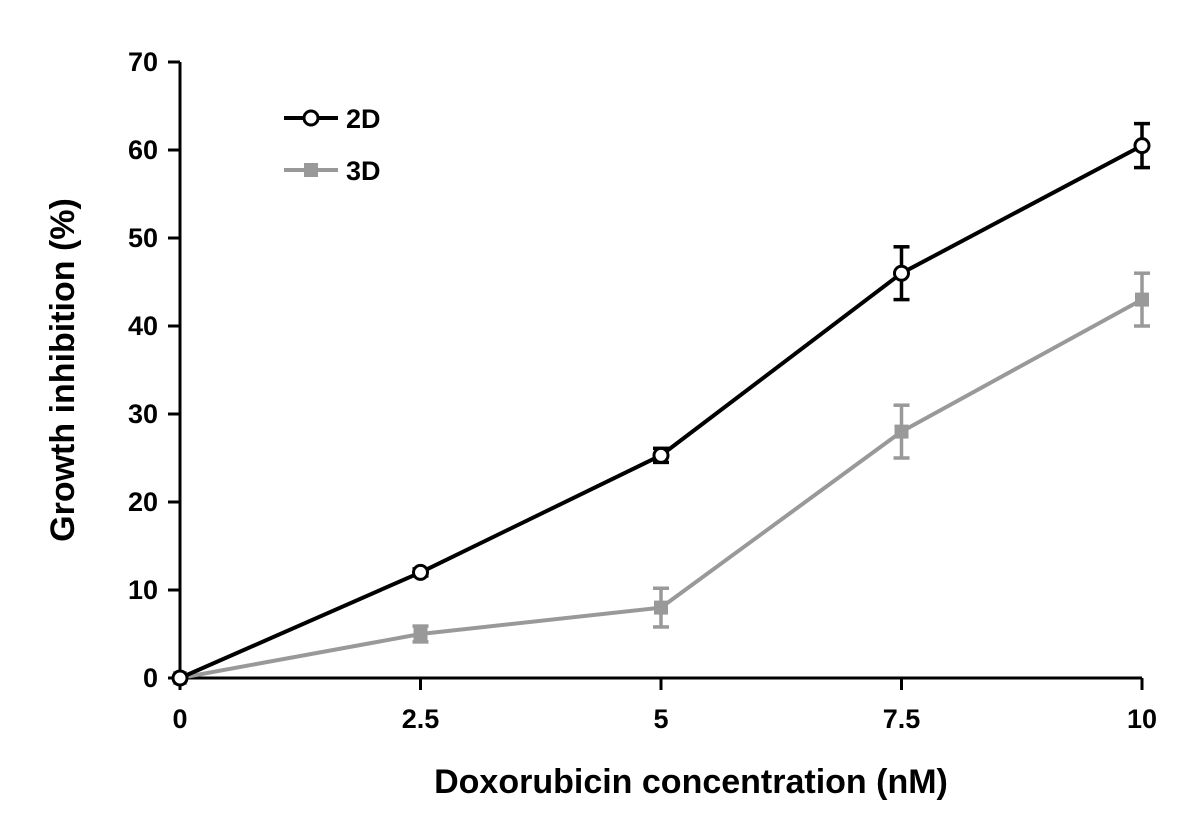 This screenshot has width=1200, height=835. Describe the element at coordinates (143, 150) in the screenshot. I see `y-tick-label: 60` at that location.